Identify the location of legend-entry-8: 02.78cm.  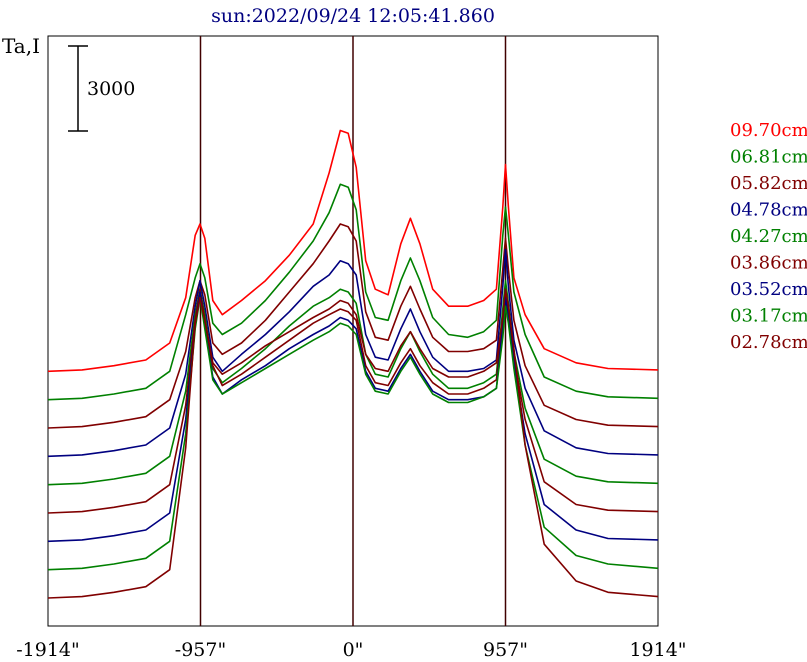
(768, 342).